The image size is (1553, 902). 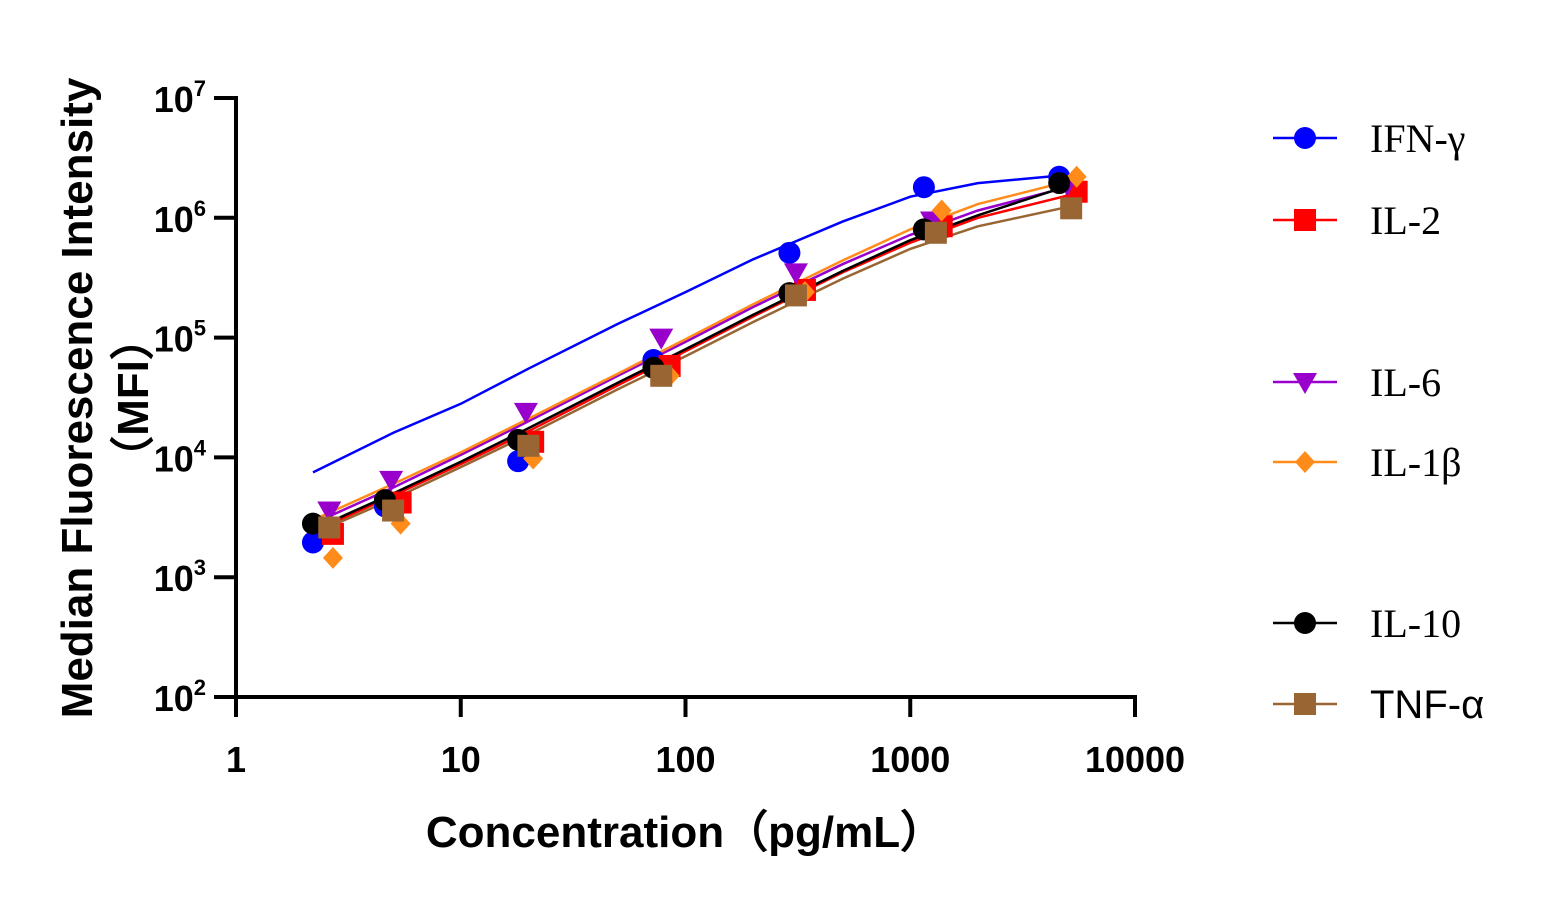 I want to click on legend-label: IL-2, so click(x=1405, y=220).